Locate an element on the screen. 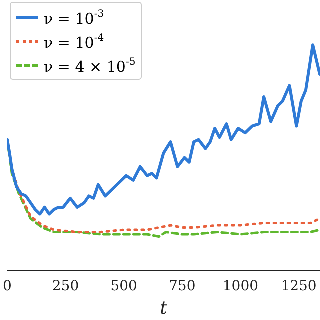 The height and width of the screenshot is (320, 320). legend-label: ν = 10$^{-4}$ is located at coordinates (74, 42).